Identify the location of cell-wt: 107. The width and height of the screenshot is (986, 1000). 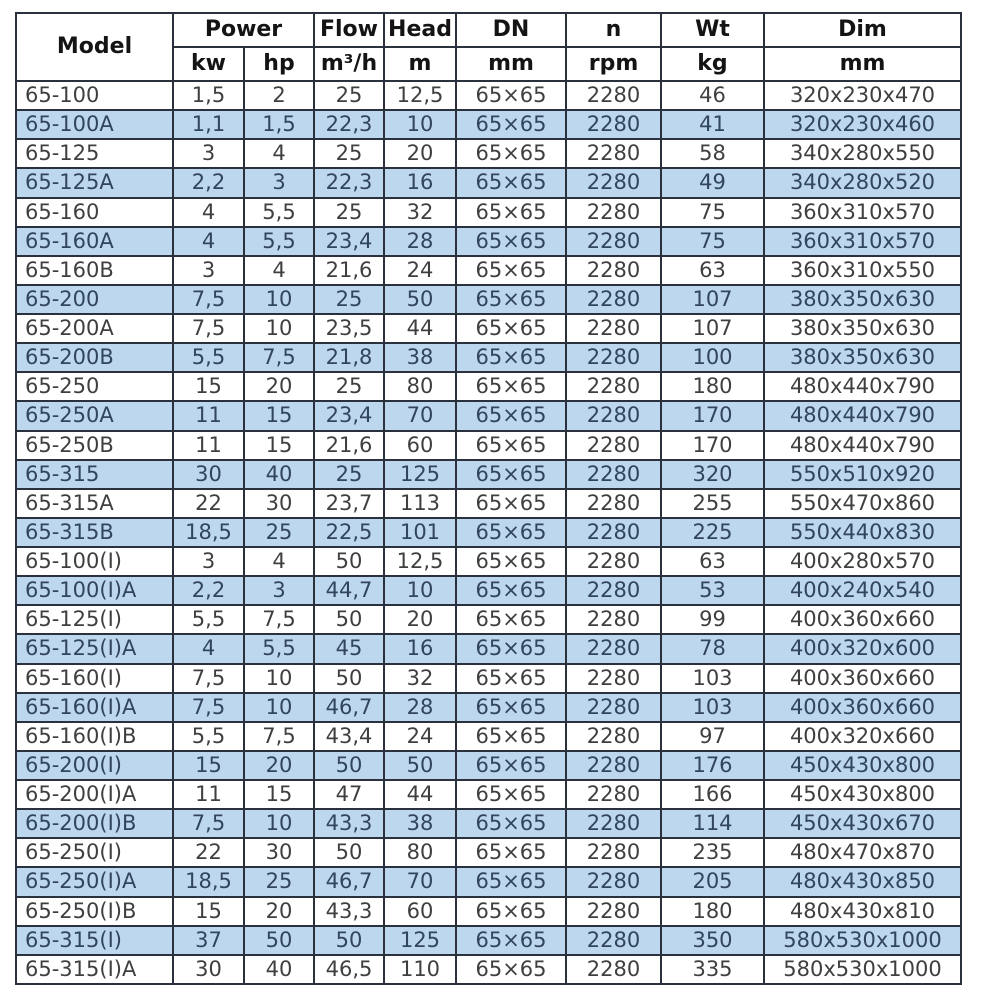
(712, 299).